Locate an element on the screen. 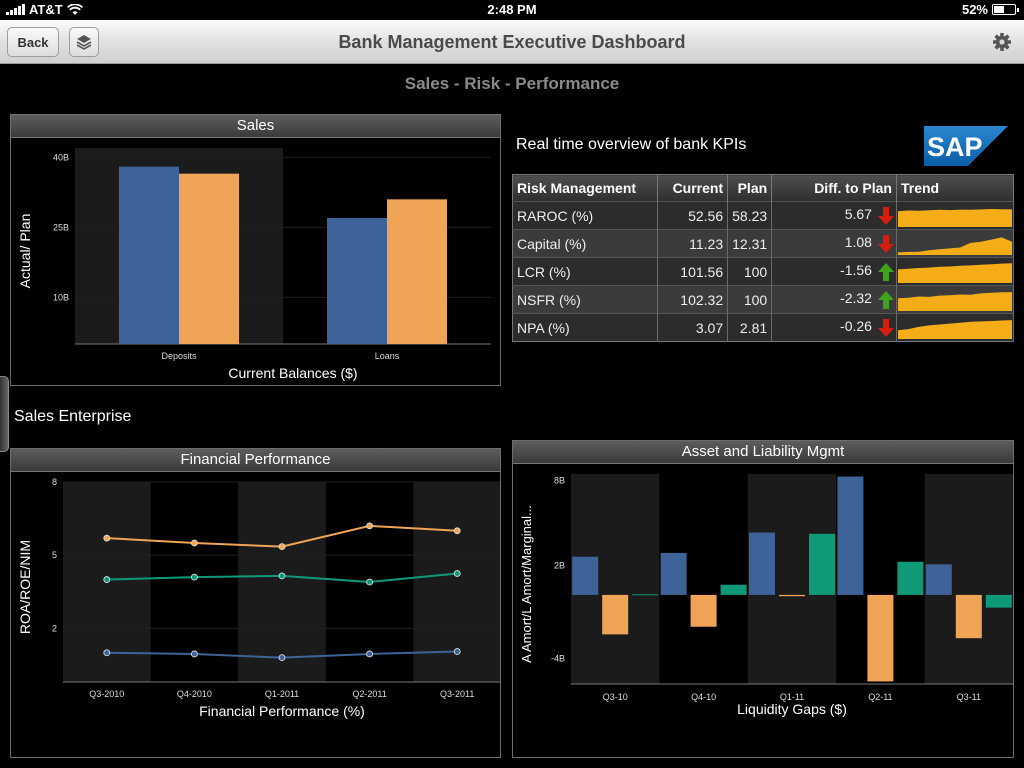 This screenshot has width=1024, height=768. y-tick-label: 2B is located at coordinates (559, 566).